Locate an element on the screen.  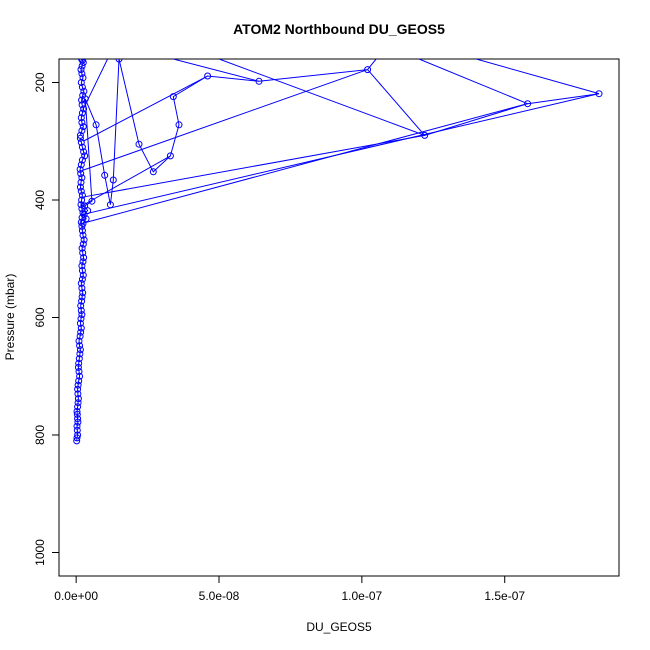
x-axis-label: DU_GEOS5 is located at coordinates (339, 627).